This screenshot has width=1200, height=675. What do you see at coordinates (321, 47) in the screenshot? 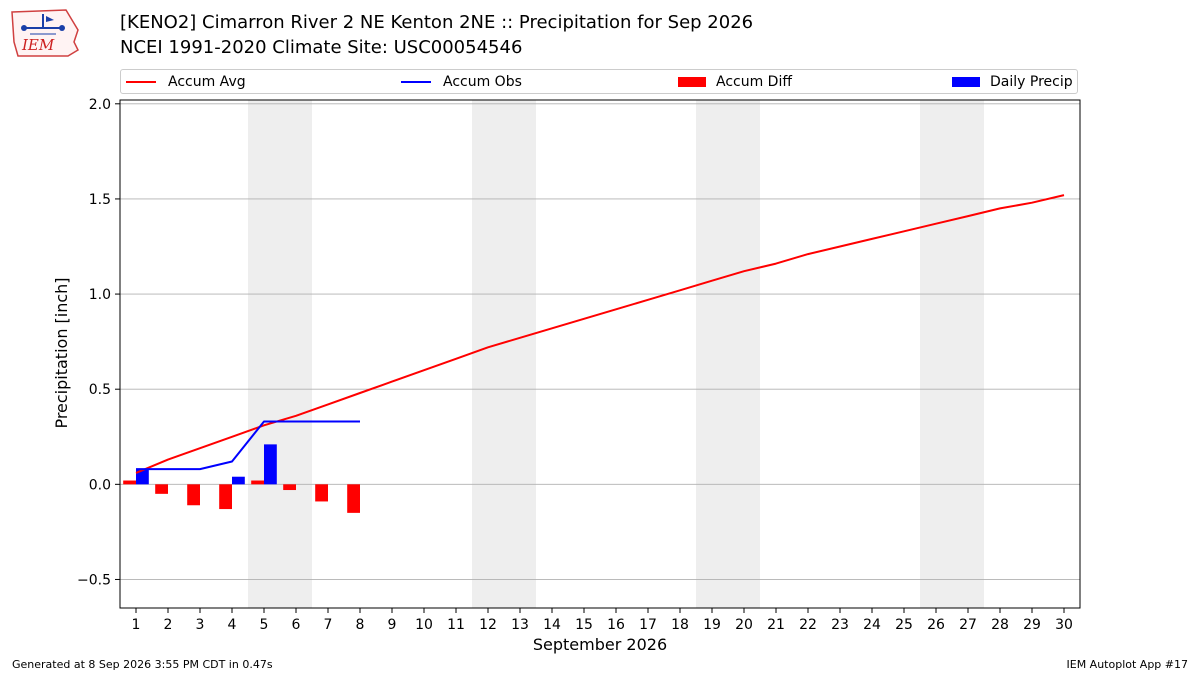
I see `chart-subtitle: NCEI 1991-2020 Climate Site: USC00054546` at bounding box center [321, 47].